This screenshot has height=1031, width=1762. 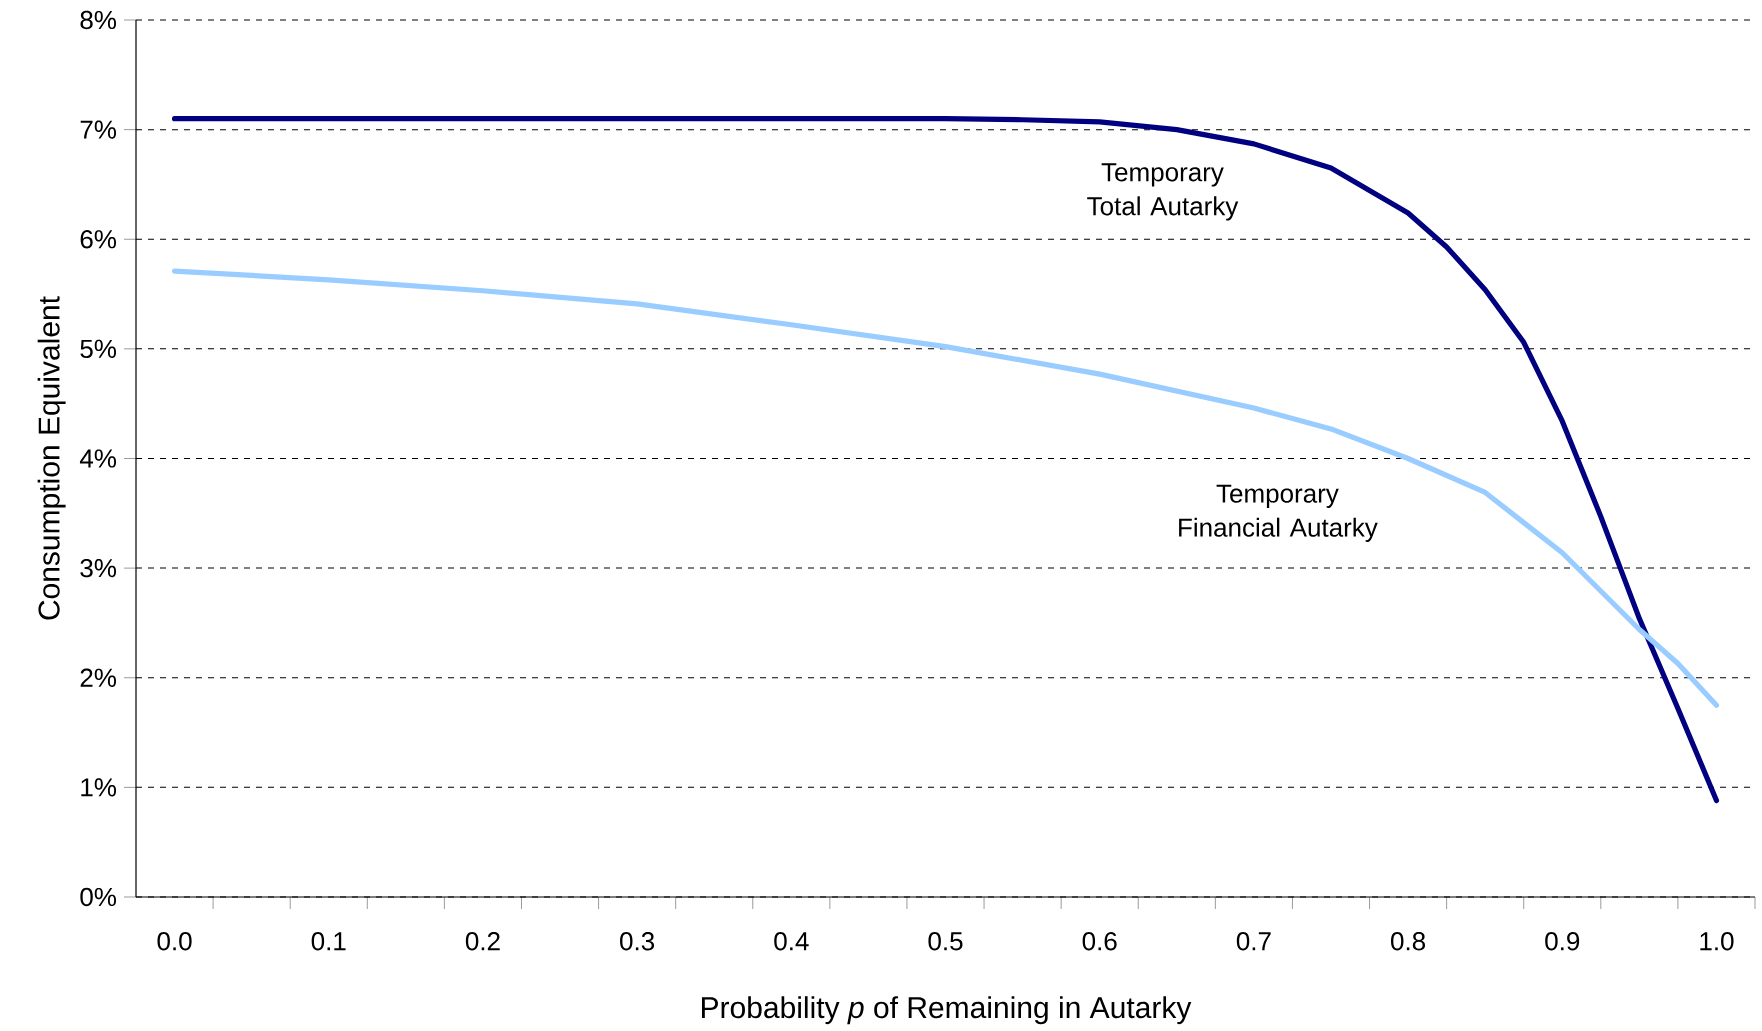 I want to click on y-tick-label: 3%, so click(x=98, y=568).